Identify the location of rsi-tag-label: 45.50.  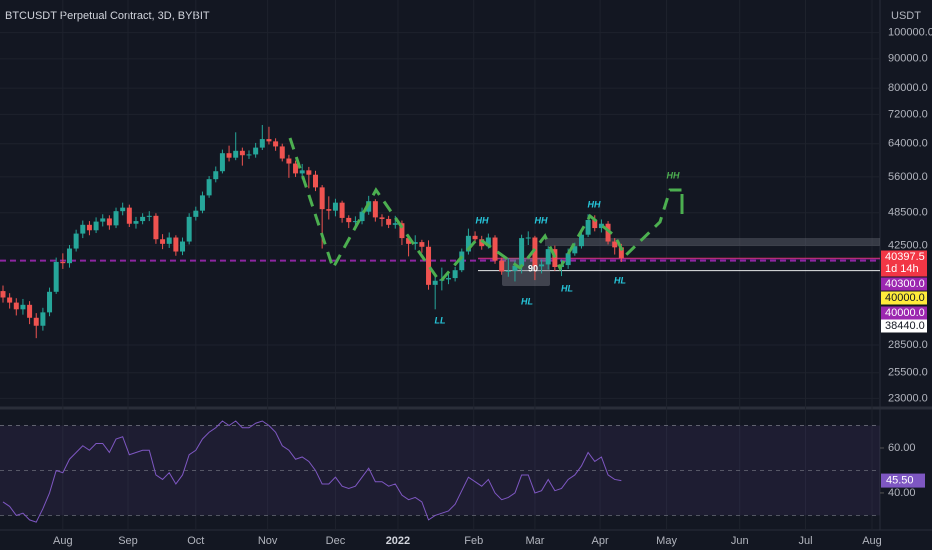
(900, 480).